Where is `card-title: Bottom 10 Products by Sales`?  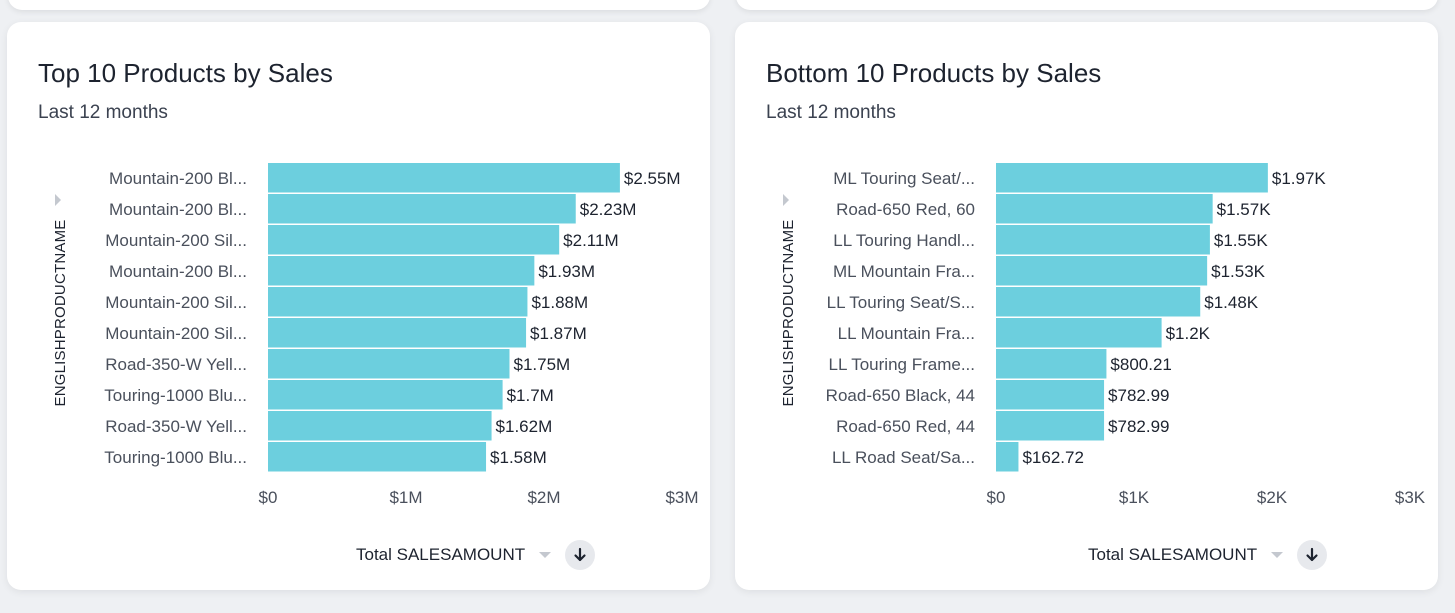 card-title: Bottom 10 Products by Sales is located at coordinates (934, 73).